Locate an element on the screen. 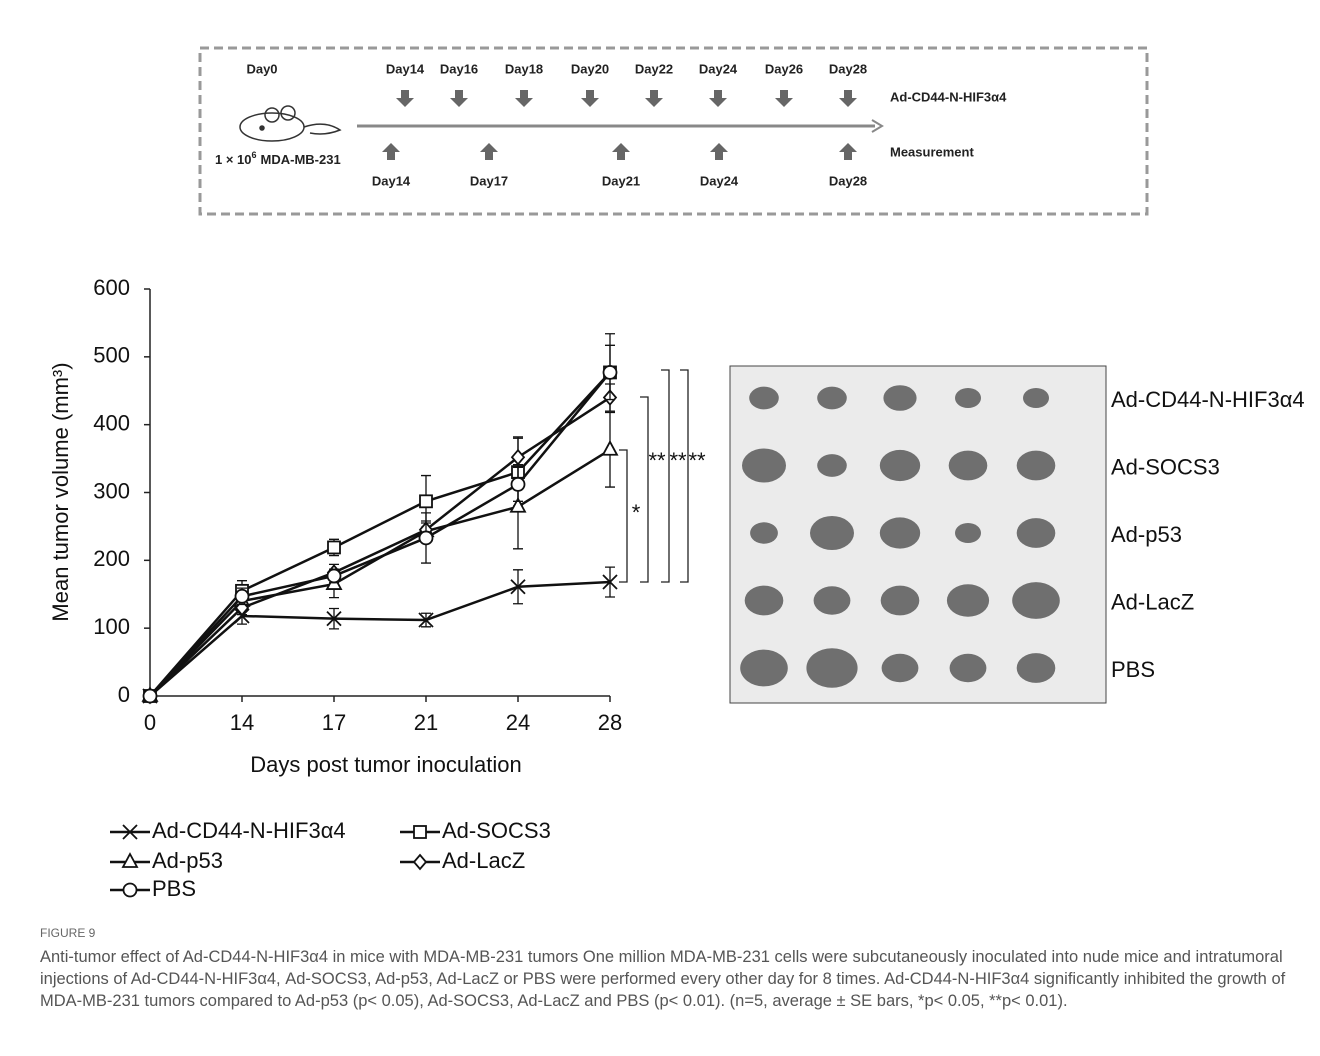 Image resolution: width=1320 pixels, height=1056 pixels. photo-row-label: Ad-p53 is located at coordinates (1146, 534).